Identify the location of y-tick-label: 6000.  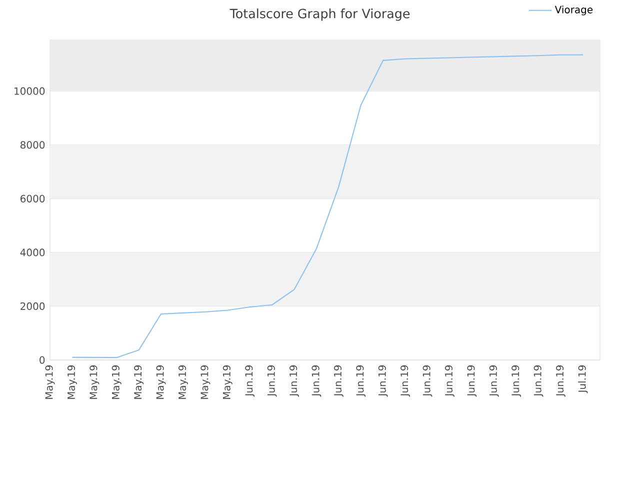
(32, 198).